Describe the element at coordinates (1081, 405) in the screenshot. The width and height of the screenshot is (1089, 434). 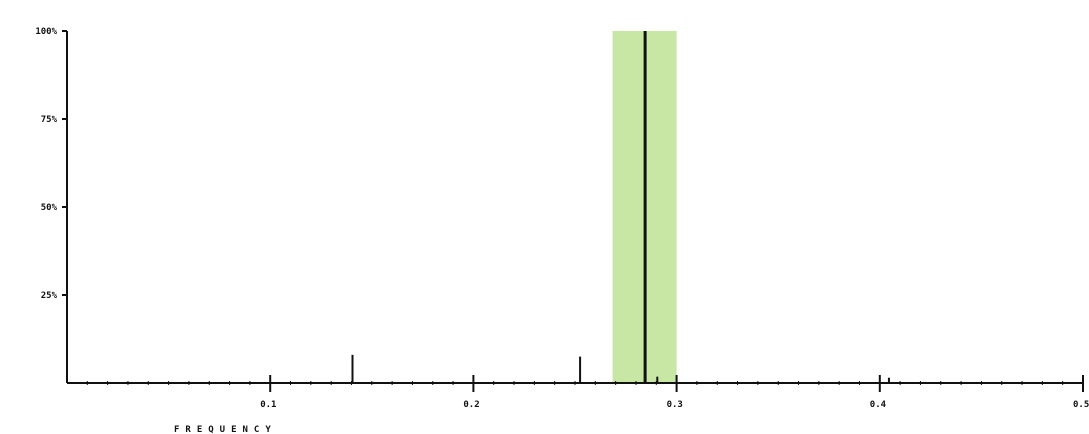
I see `x-tick-label: 0.5` at that location.